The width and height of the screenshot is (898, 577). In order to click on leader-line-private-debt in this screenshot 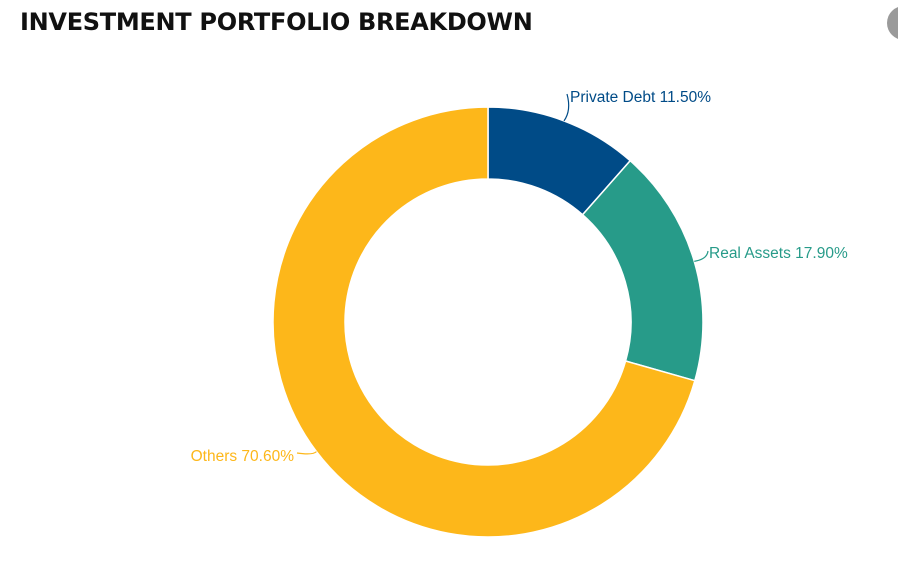, I will do `click(566, 107)`.